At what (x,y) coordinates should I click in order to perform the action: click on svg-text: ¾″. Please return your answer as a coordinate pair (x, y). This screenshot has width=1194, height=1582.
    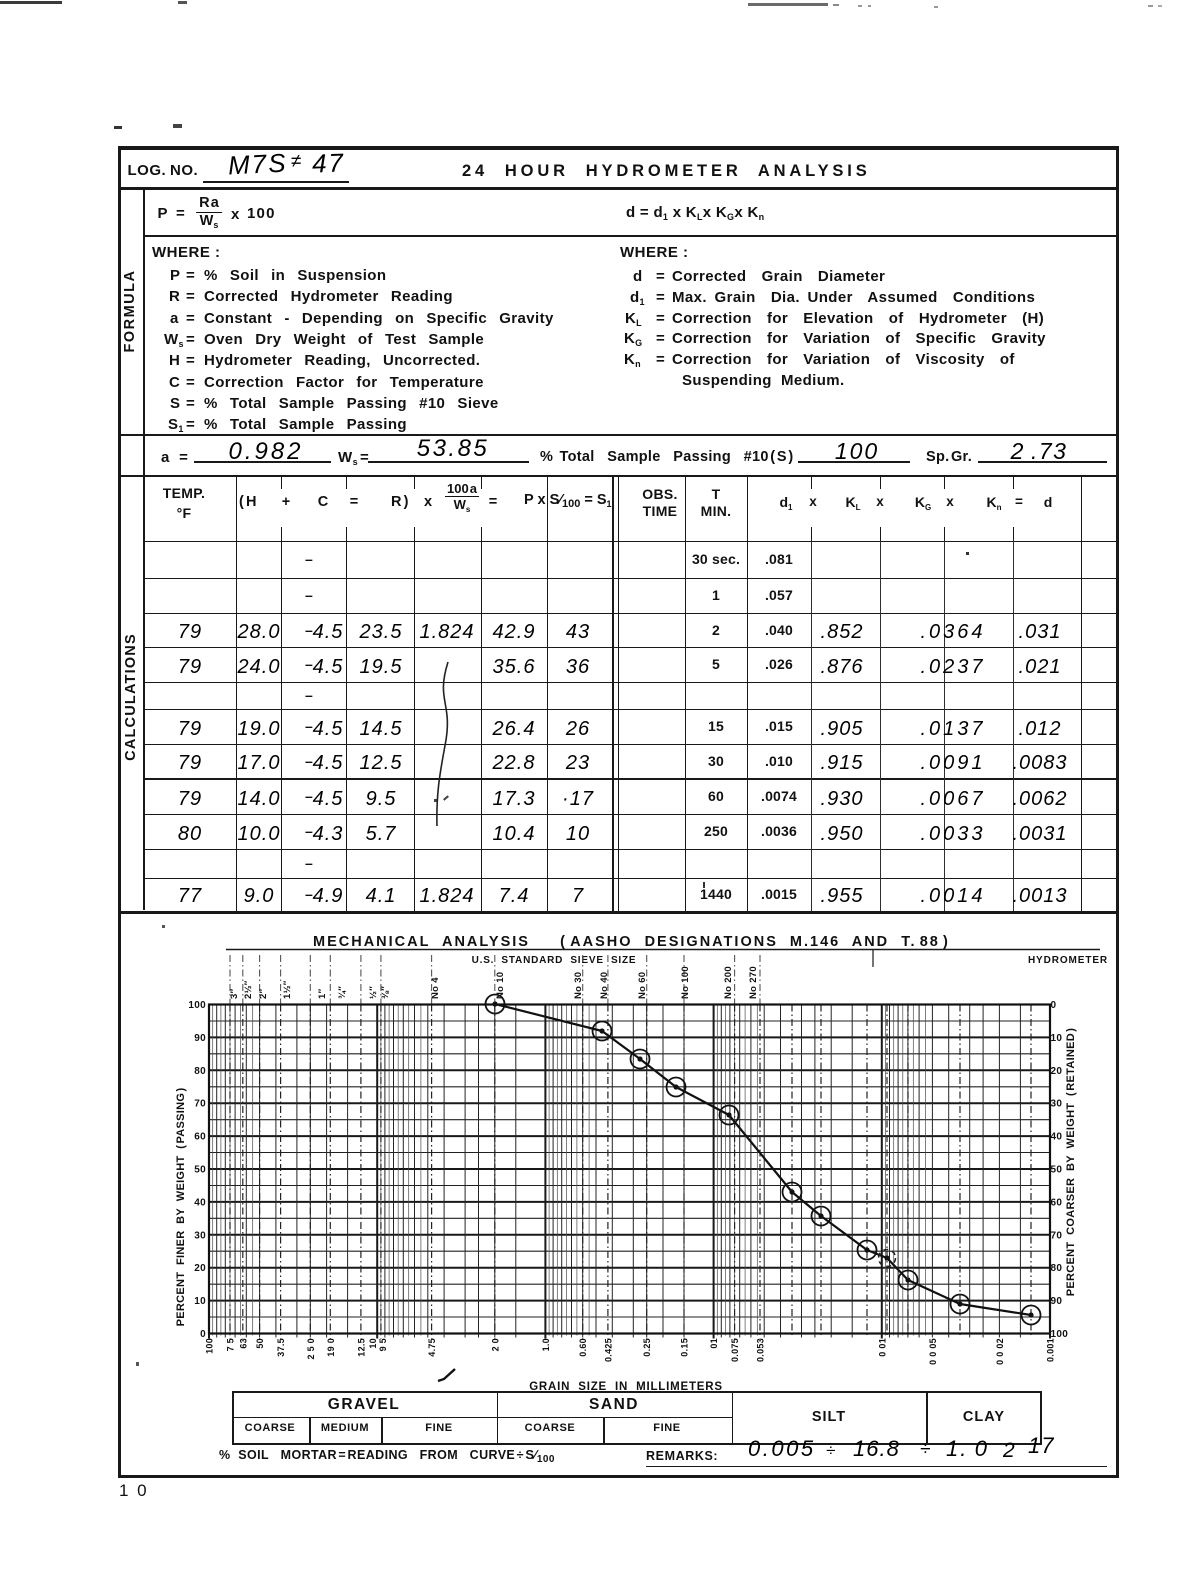
    Looking at the image, I should click on (342, 992).